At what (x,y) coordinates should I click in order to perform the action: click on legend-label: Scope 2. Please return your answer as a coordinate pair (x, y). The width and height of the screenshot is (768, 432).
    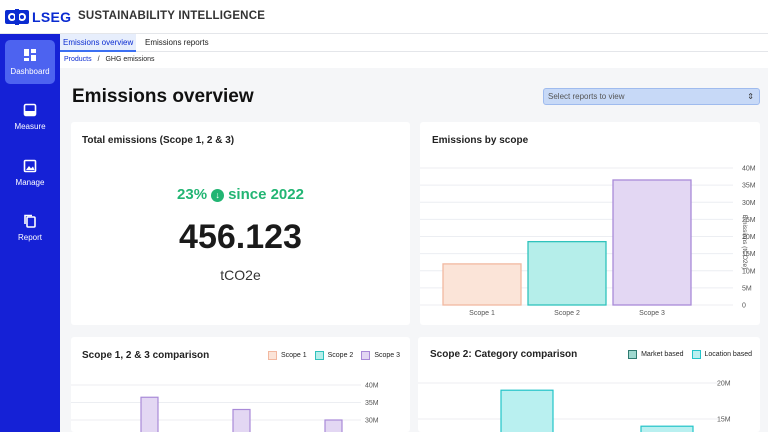
    Looking at the image, I should click on (340, 355).